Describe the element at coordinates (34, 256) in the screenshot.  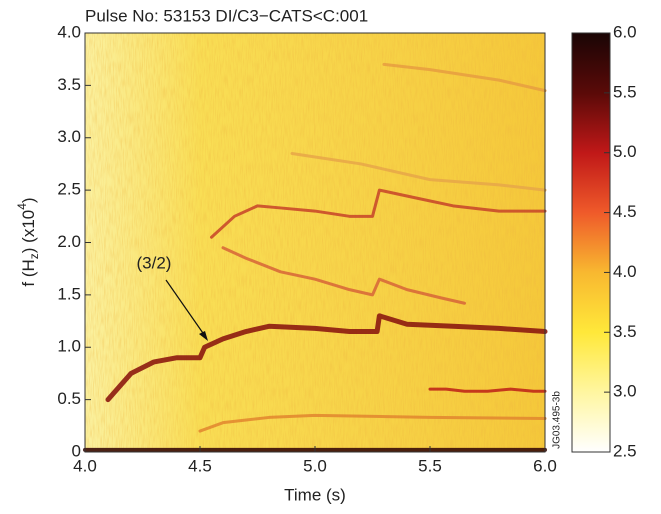
I see `y-label-sub: z` at that location.